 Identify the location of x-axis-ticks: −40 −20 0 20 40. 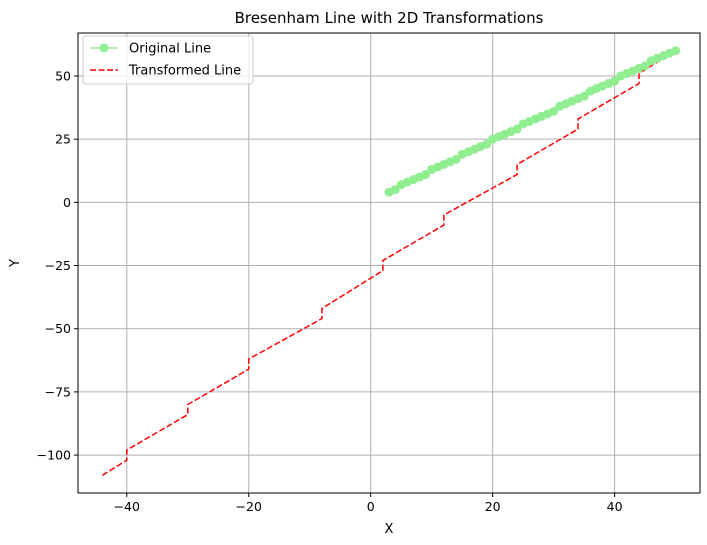
(368, 503).